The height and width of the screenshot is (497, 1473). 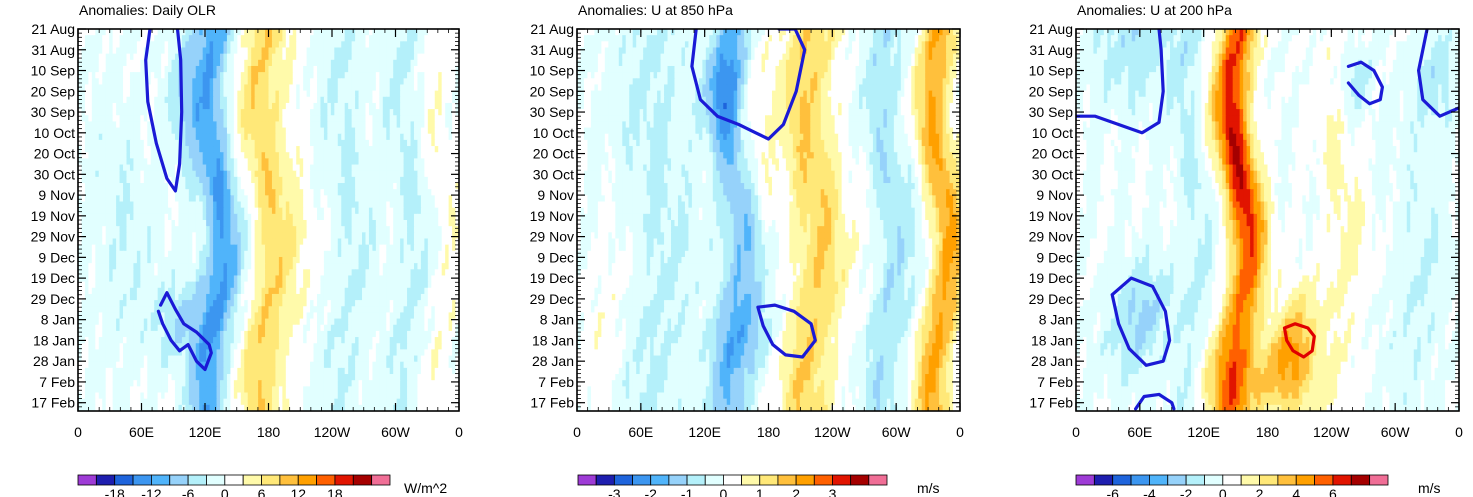 What do you see at coordinates (1333, 491) in the screenshot?
I see `colorbar-label: 6` at bounding box center [1333, 491].